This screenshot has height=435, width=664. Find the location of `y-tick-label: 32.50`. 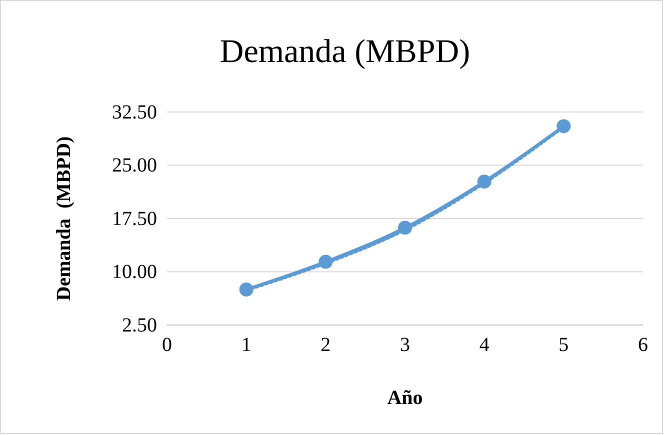

y-tick-label: 32.50 is located at coordinates (134, 112).